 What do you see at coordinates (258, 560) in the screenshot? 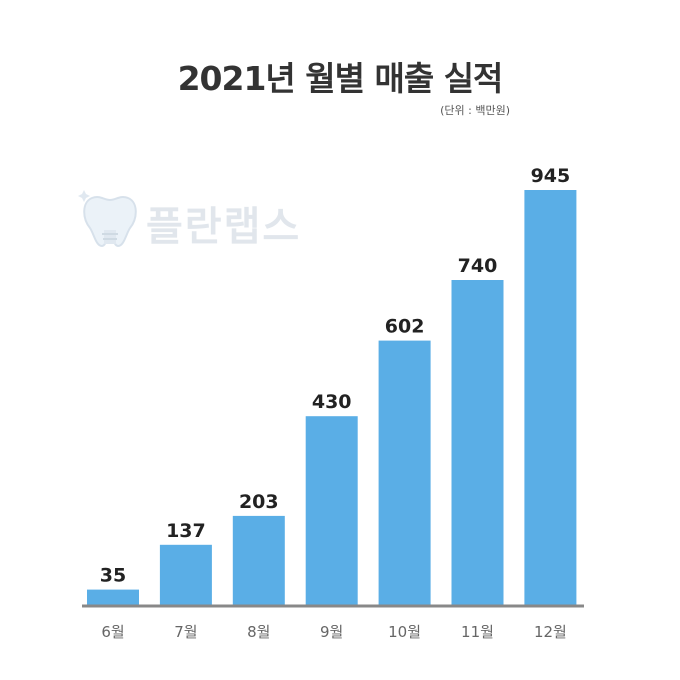
I see `bar-8월` at bounding box center [258, 560].